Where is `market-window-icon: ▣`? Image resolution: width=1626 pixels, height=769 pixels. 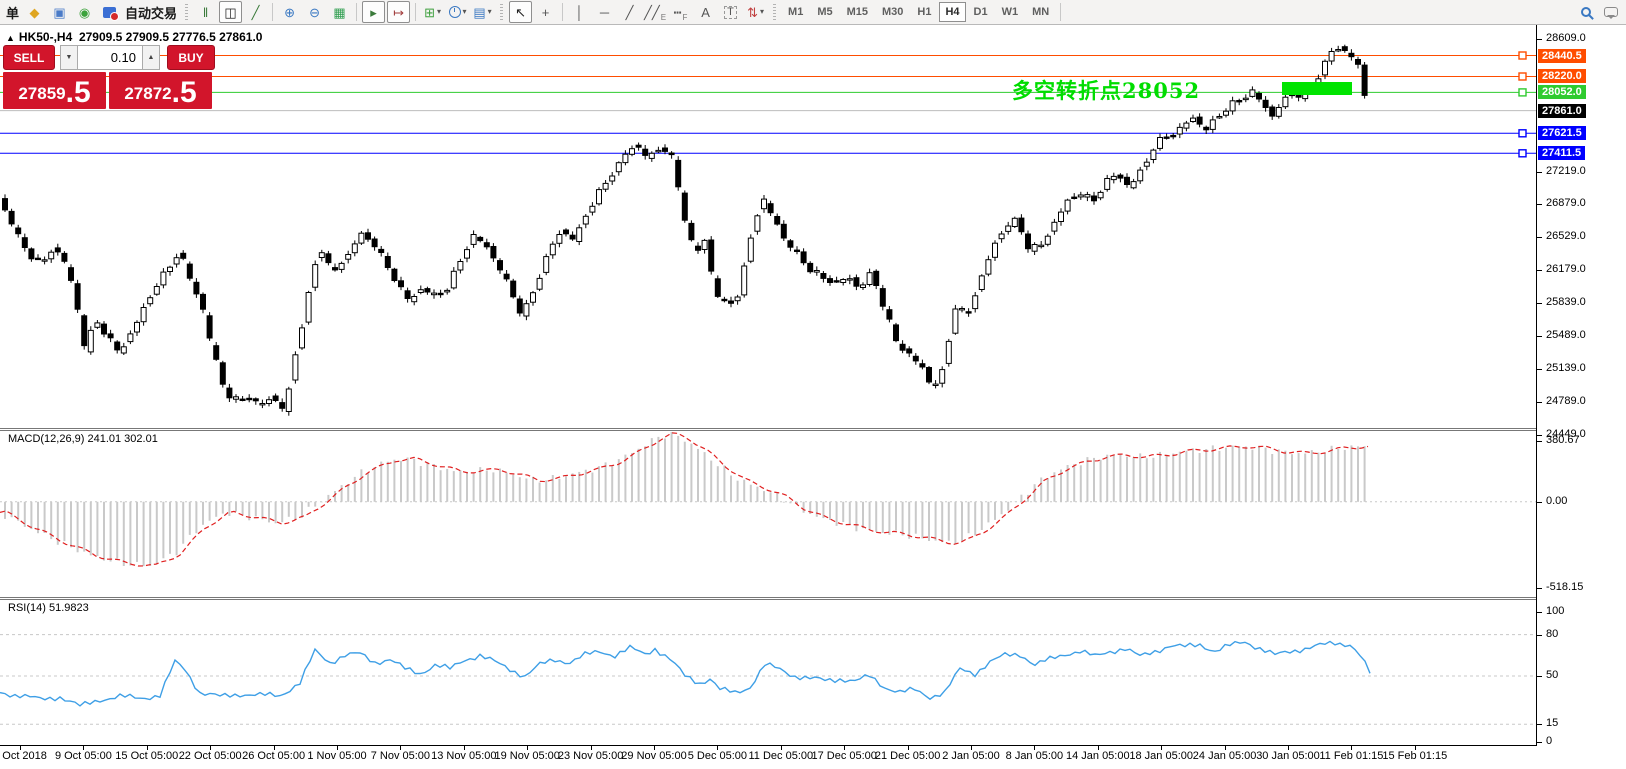
market-window-icon: ▣ is located at coordinates (59, 12).